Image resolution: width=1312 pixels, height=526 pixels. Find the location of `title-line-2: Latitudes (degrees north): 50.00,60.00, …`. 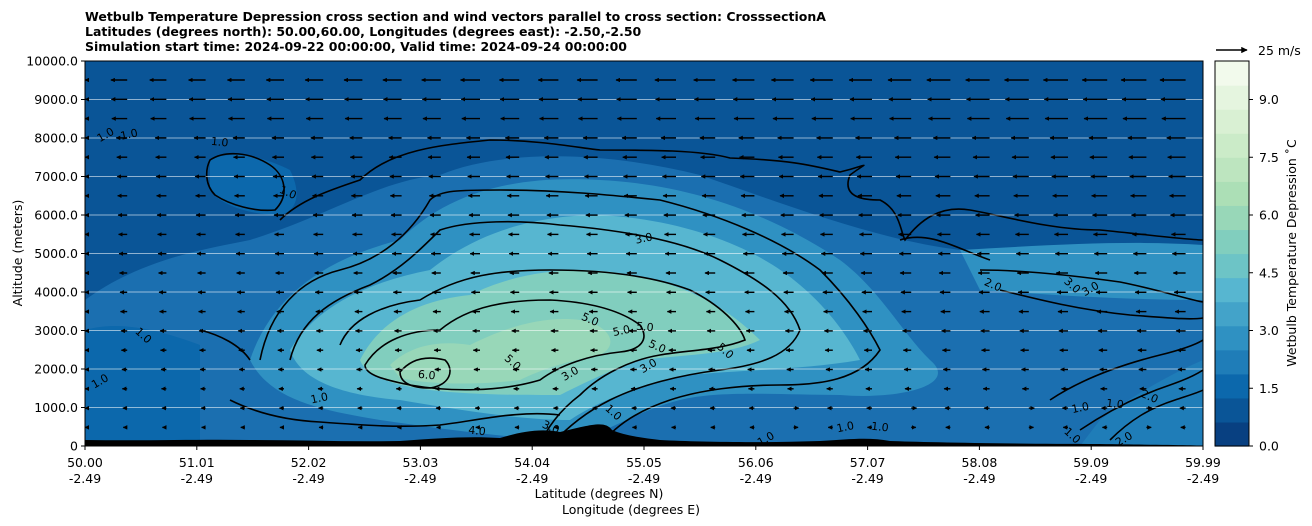

title-line-2: Latitudes (degrees north): 50.00,60.00, … is located at coordinates (363, 31).